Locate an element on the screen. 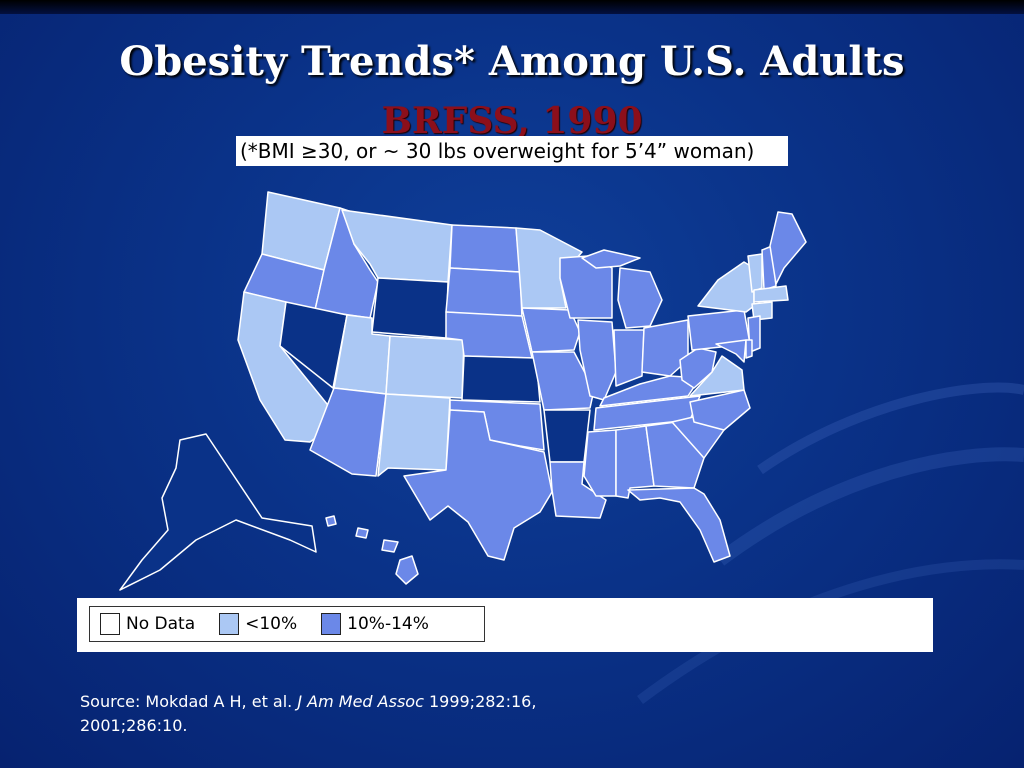 The image size is (1024, 768). legend-panel: No Data <10% 10%-14% is located at coordinates (505, 625).